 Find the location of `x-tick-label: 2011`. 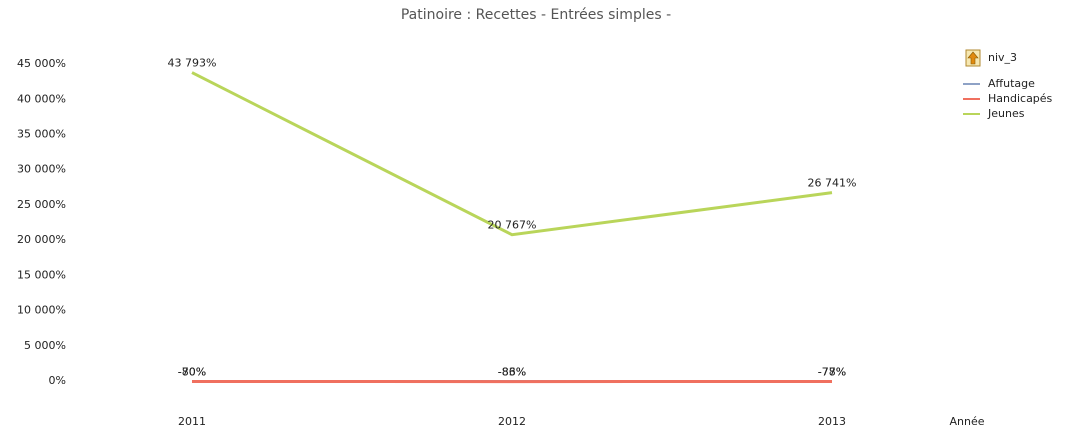

x-tick-label: 2011 is located at coordinates (192, 421).